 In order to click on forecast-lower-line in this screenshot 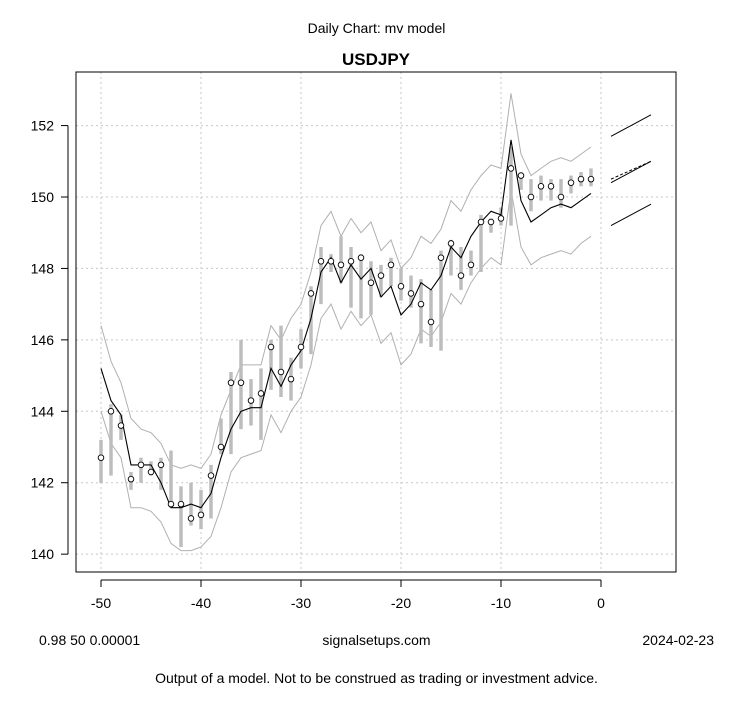, I will do `click(631, 215)`.